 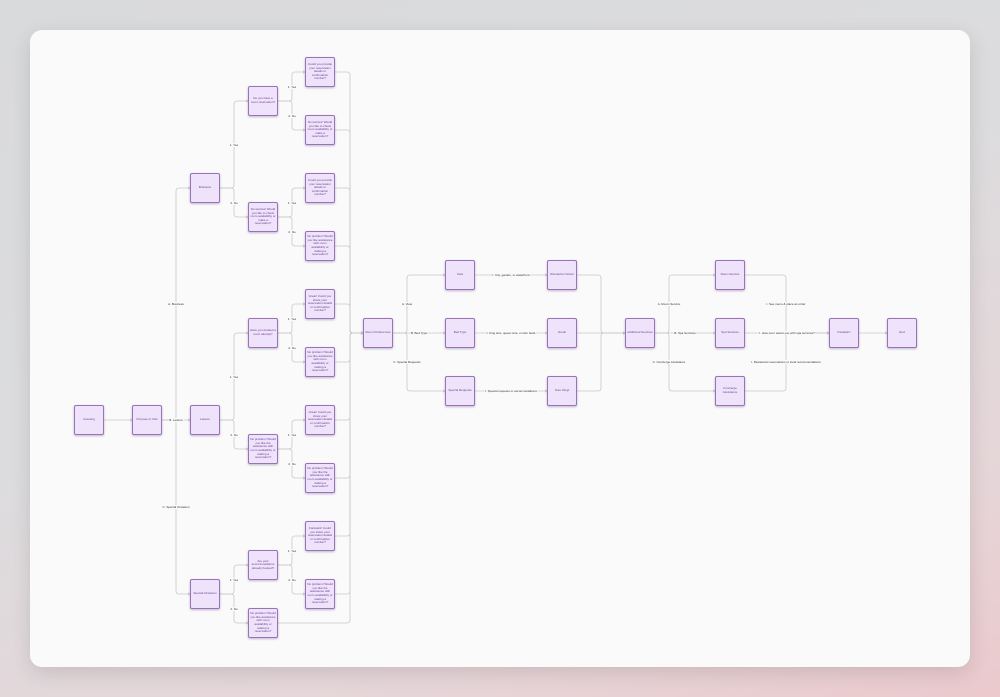 What do you see at coordinates (349, 376) in the screenshot?
I see `edge-c7-roompref` at bounding box center [349, 376].